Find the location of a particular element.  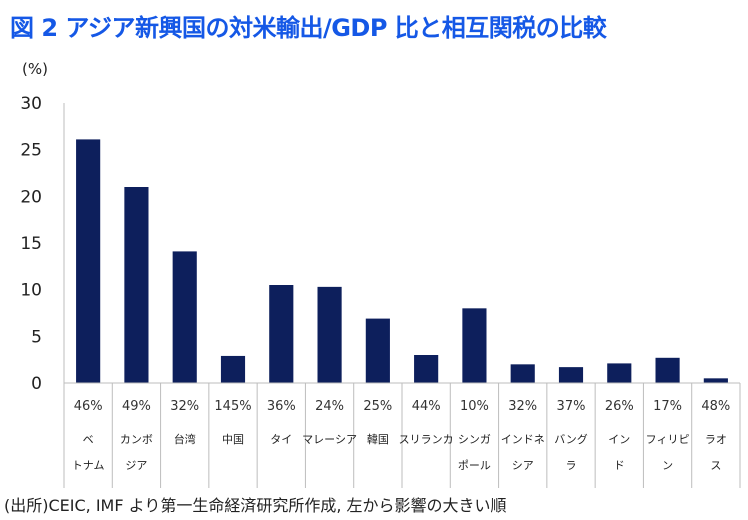

tariff-label: 26% is located at coordinates (619, 406).